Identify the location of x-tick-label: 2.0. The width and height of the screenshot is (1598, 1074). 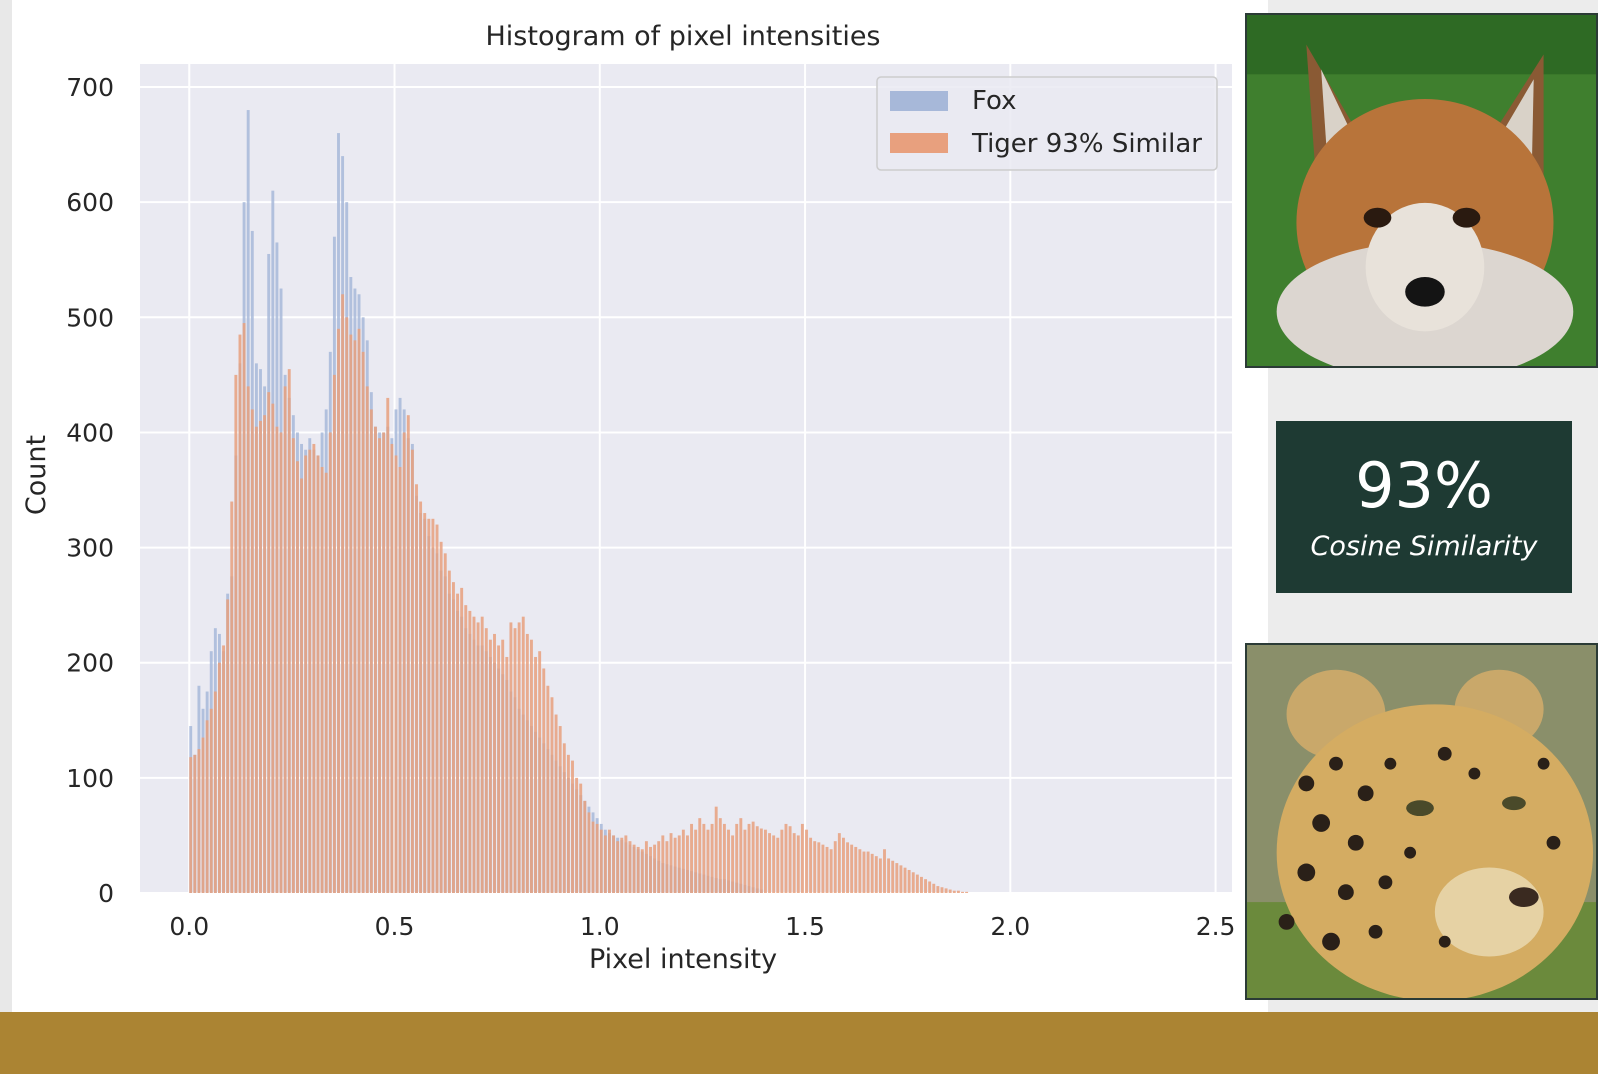
(1010, 926).